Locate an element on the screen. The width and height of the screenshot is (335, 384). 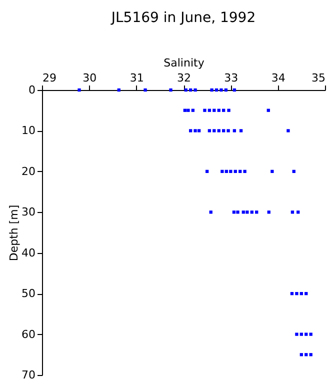
y-tick-label: 50 is located at coordinates (29, 293).